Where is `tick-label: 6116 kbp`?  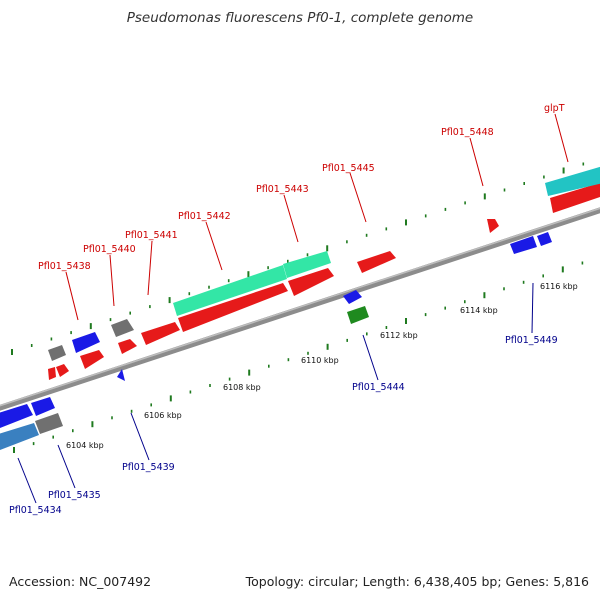 tick-label: 6116 kbp is located at coordinates (559, 286).